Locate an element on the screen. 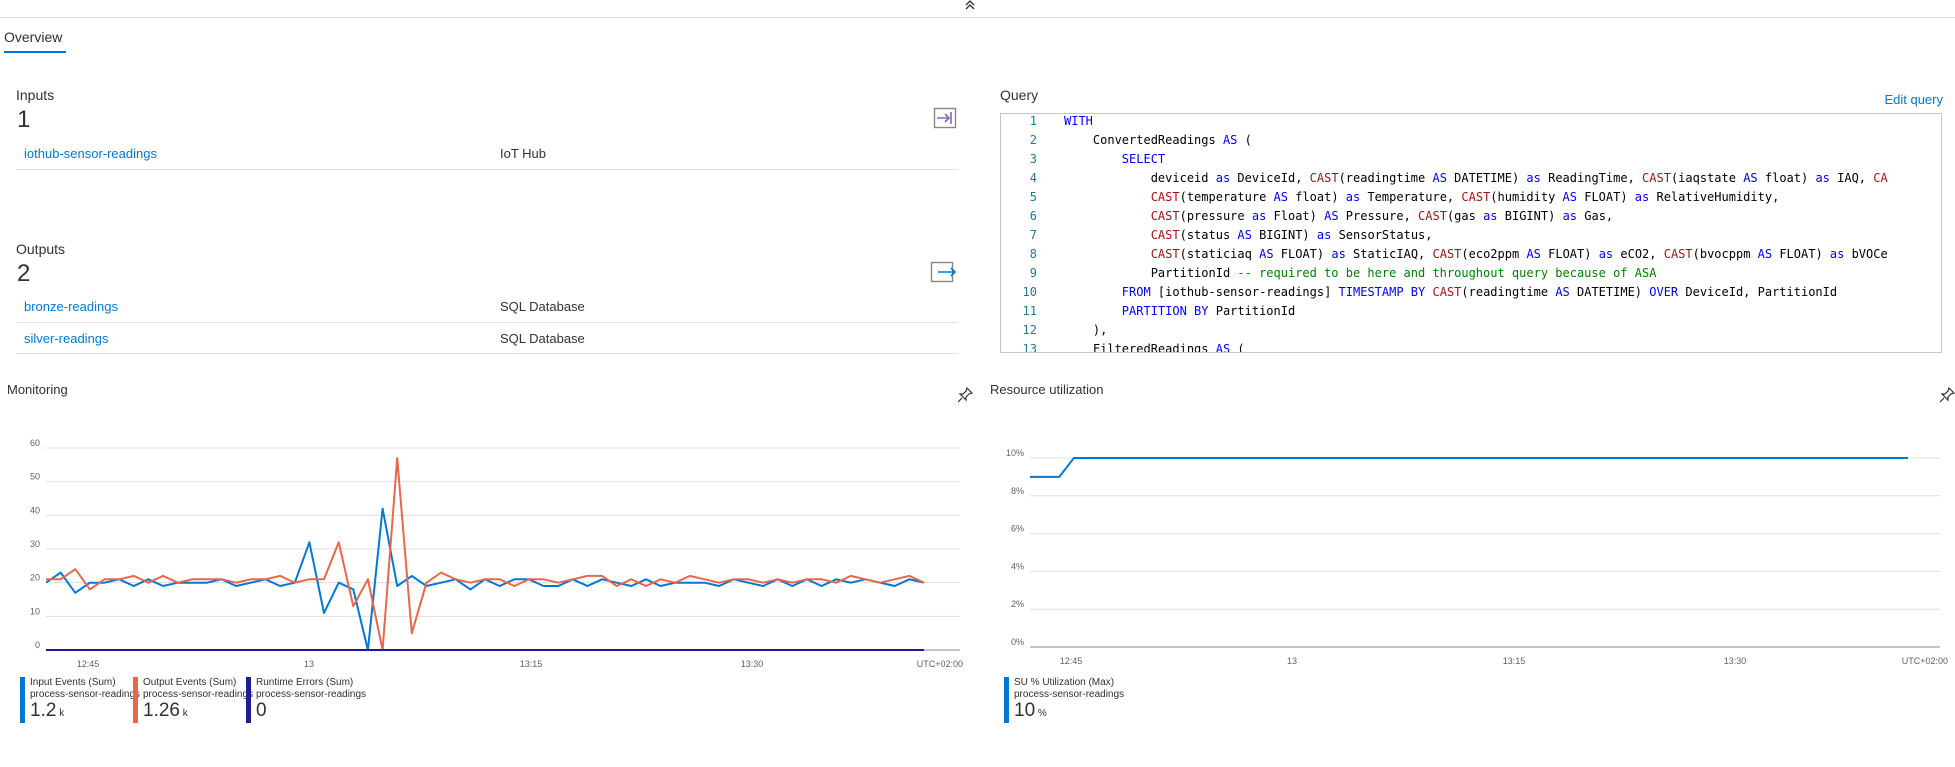  code-token: (staticiaq is located at coordinates (1219, 254).